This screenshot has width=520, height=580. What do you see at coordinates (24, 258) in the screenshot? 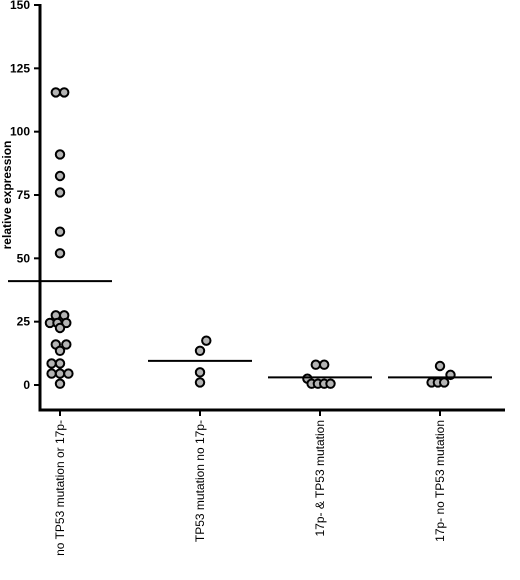
I see `y-tick-label: 50` at bounding box center [24, 258].